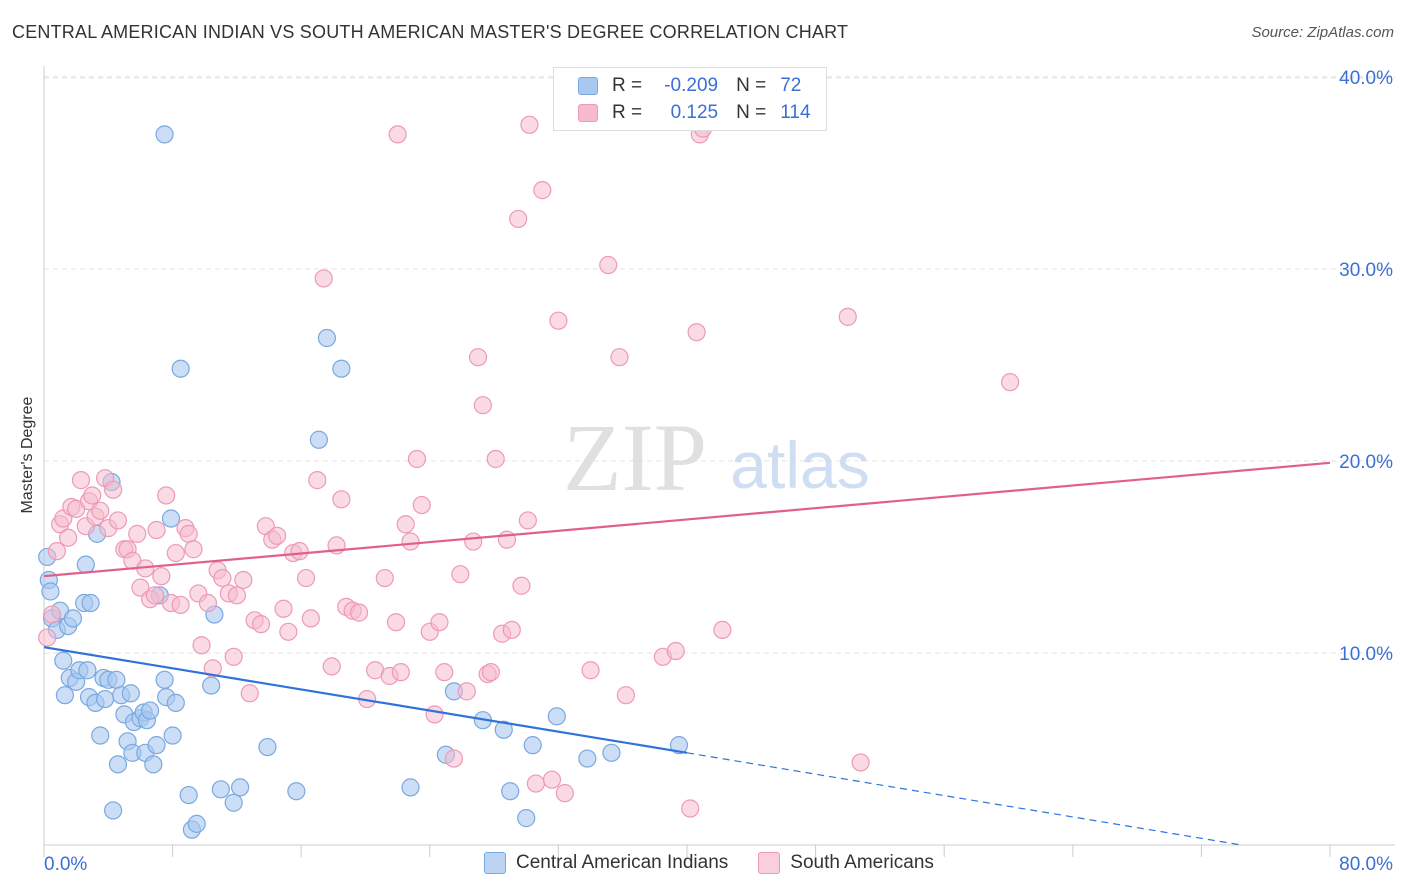  I want to click on legend-series-name: Central American Indians, so click(622, 862).